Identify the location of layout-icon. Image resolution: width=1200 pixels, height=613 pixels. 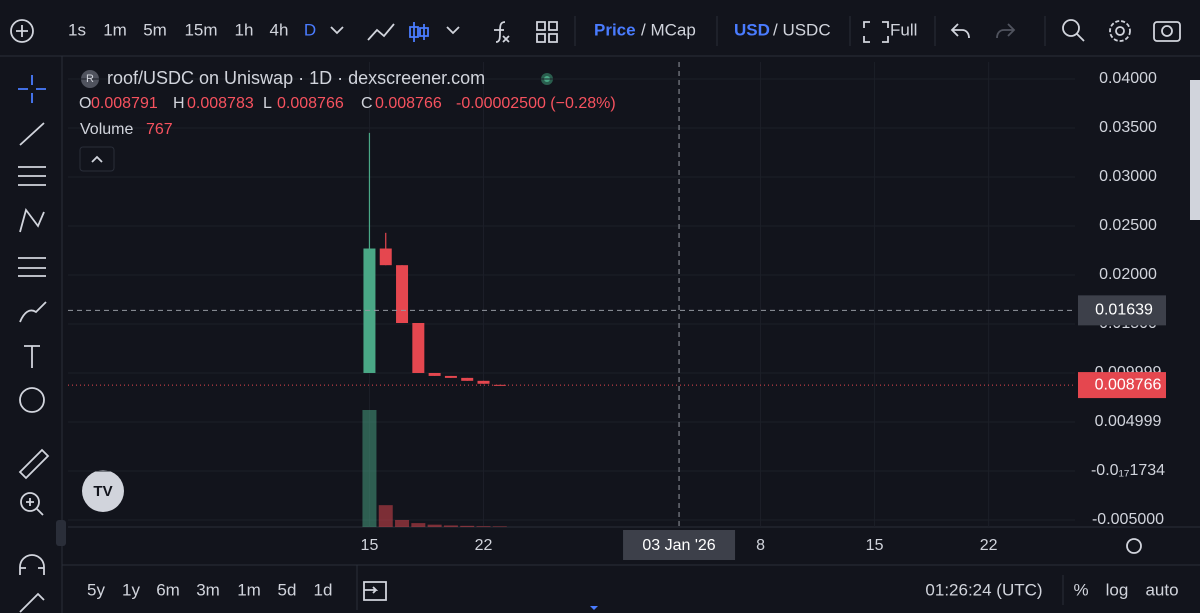
(547, 32).